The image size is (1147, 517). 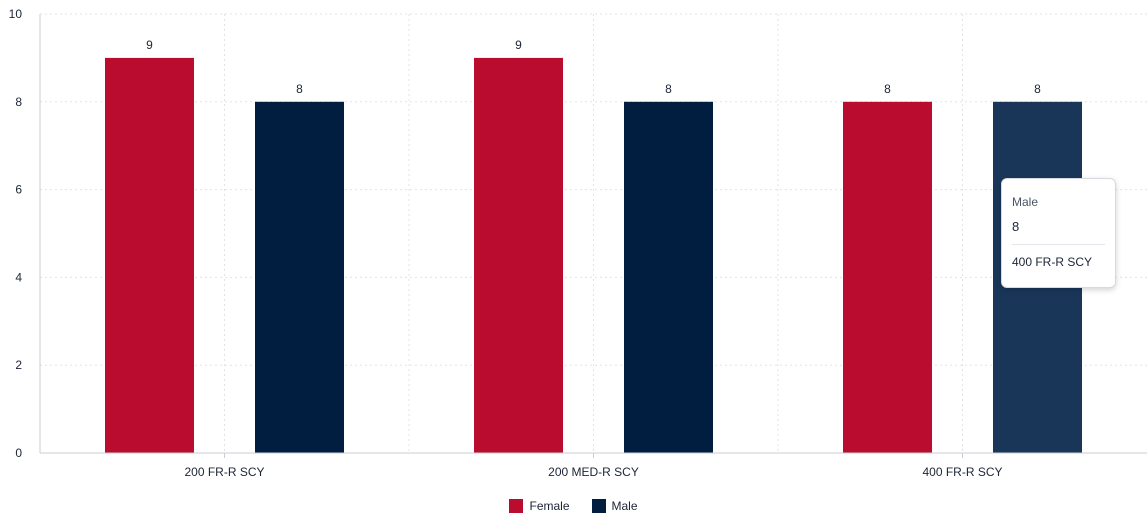 I want to click on tooltip-series: Male, so click(x=1025, y=202).